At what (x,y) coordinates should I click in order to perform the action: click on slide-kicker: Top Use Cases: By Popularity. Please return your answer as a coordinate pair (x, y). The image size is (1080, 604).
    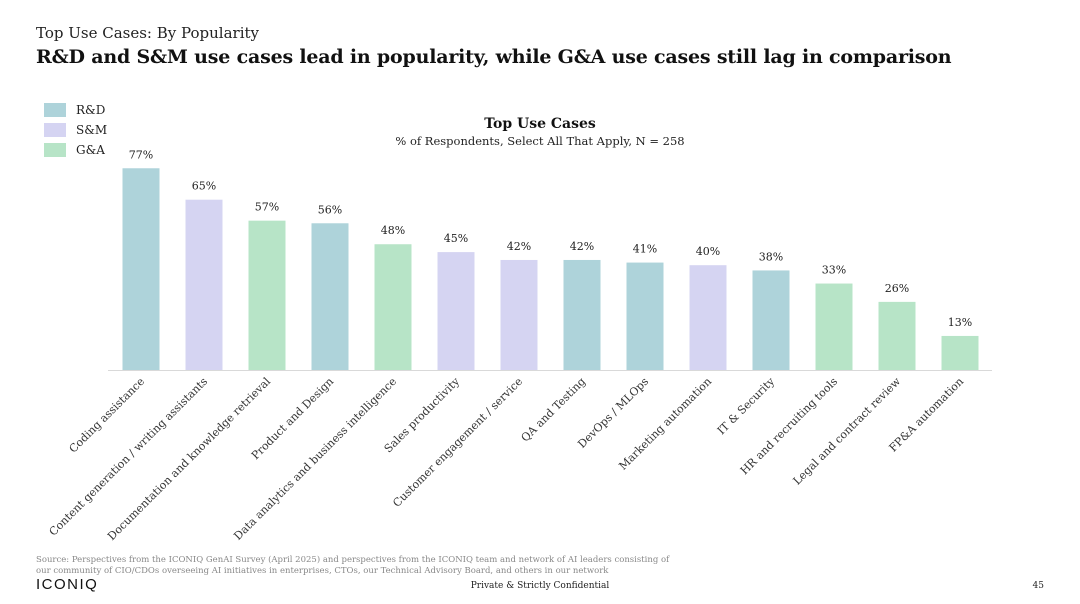
    Looking at the image, I should click on (147, 33).